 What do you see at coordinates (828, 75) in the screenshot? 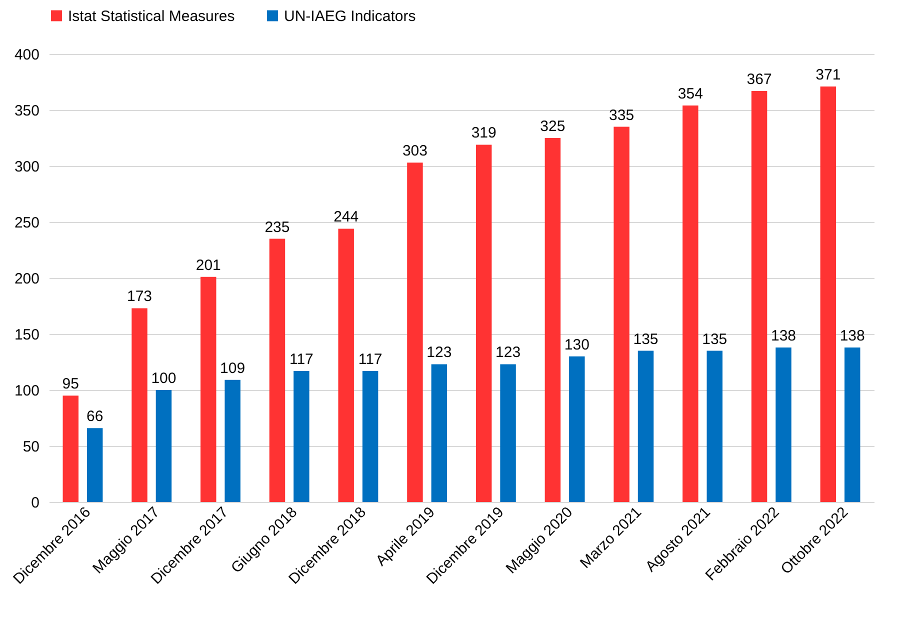
I see `data-label: 371` at bounding box center [828, 75].